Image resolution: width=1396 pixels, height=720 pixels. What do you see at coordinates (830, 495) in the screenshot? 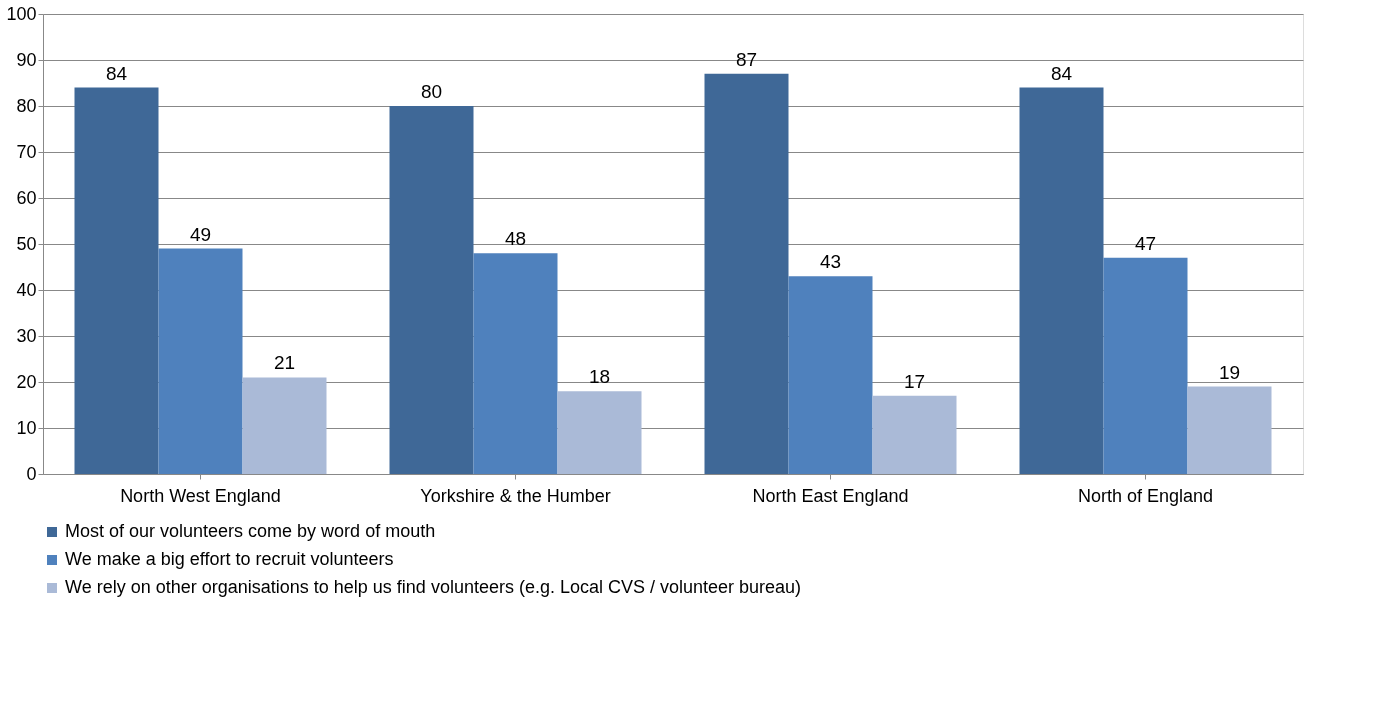
I see `x-tick-label: North East England` at bounding box center [830, 495].